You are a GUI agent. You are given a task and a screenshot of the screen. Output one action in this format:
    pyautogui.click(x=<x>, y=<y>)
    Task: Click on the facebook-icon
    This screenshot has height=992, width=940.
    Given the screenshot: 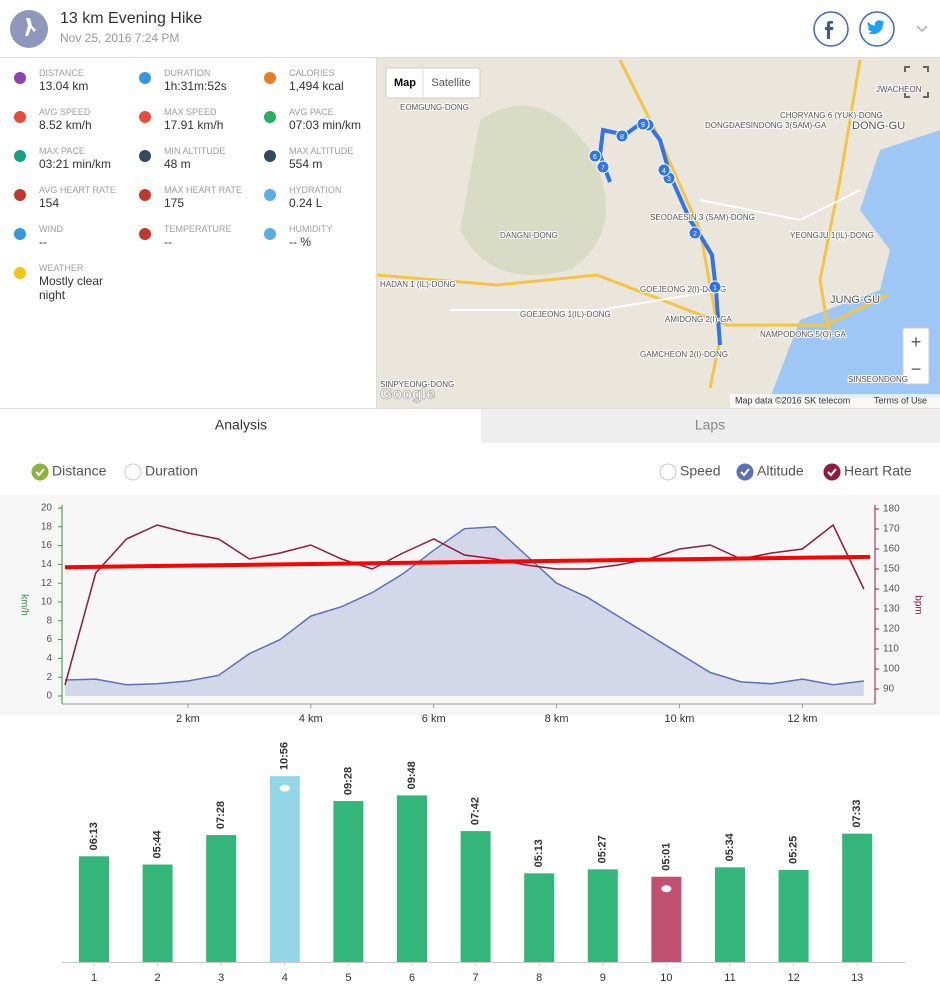 What is the action you would take?
    pyautogui.click(x=829, y=30)
    